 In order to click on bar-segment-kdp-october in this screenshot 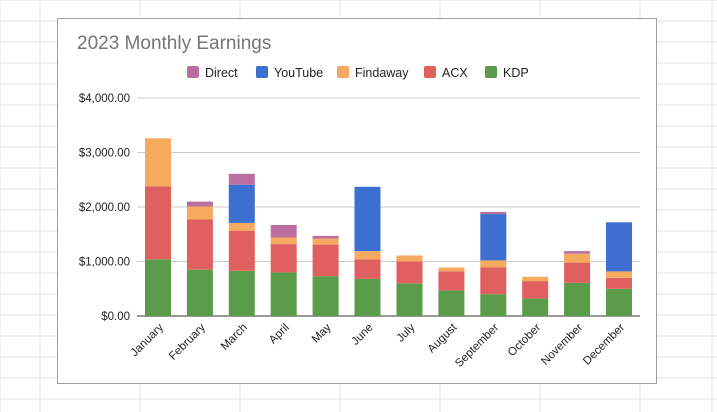, I will do `click(535, 307)`.